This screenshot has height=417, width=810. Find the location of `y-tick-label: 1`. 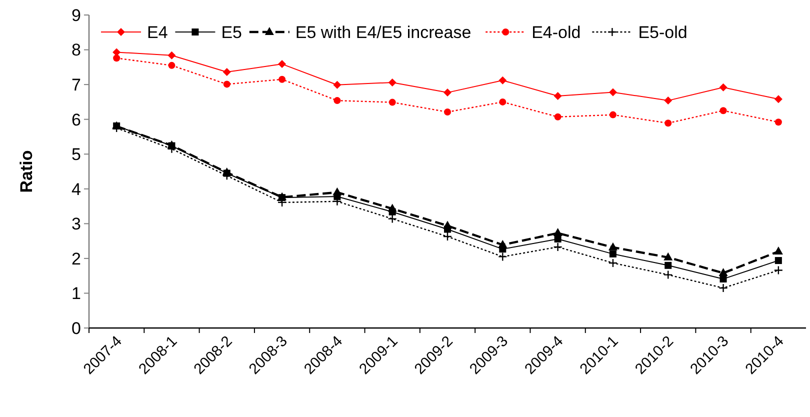

y-tick-label: 1 is located at coordinates (76, 294).